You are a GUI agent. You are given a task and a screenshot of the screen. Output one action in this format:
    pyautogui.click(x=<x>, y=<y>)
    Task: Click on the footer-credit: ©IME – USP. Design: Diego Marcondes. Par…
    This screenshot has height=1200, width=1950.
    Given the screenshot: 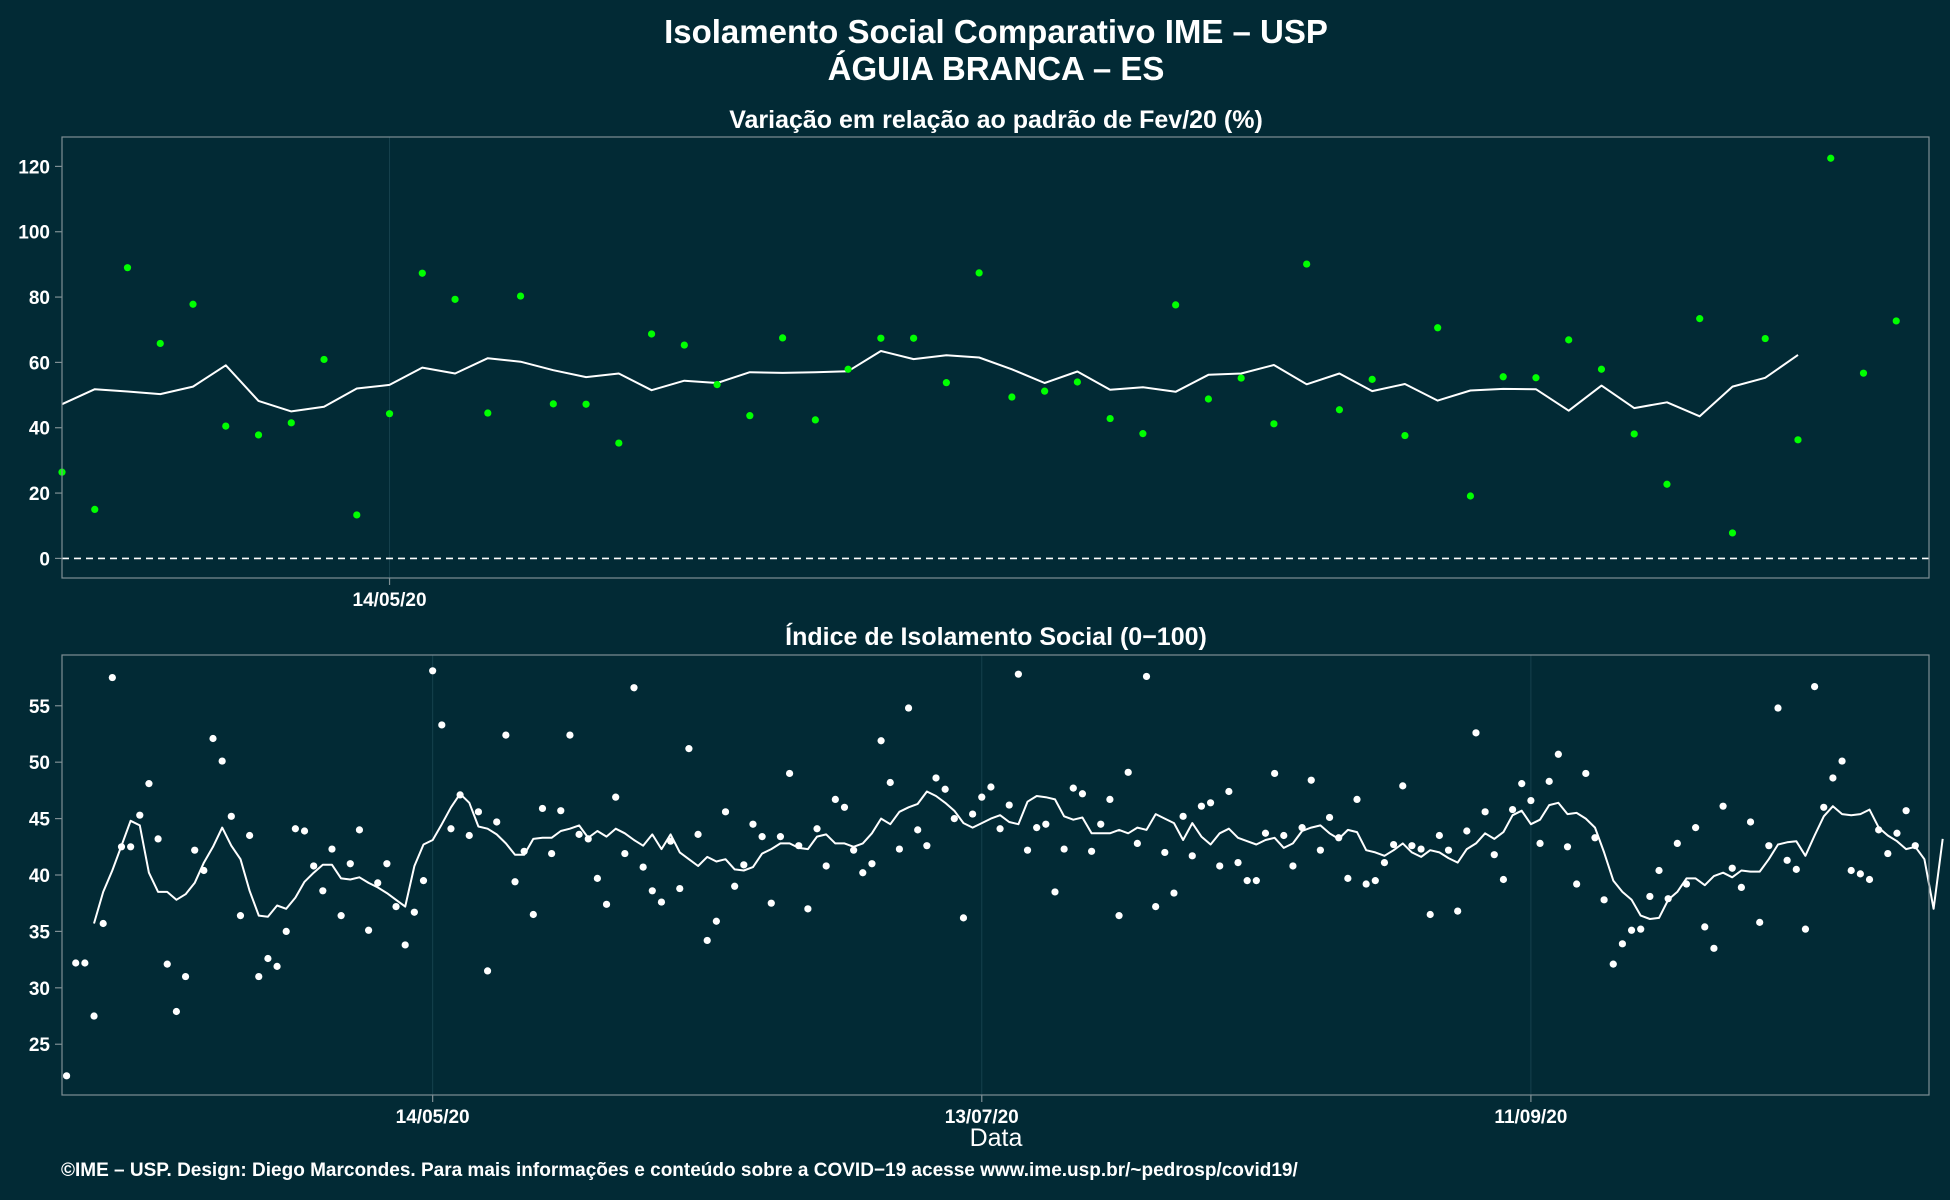 What is the action you would take?
    pyautogui.click(x=679, y=1170)
    